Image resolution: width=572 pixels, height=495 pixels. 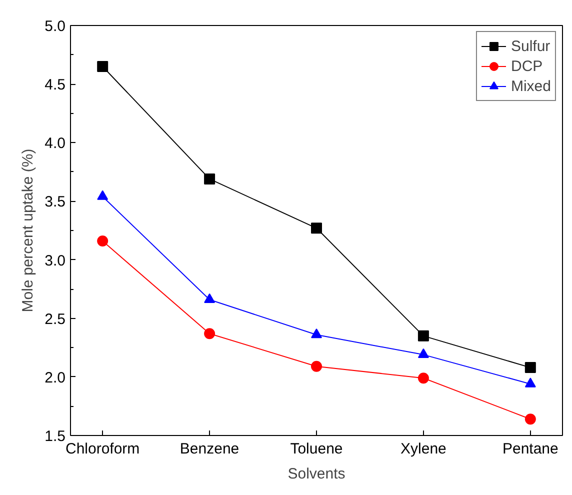 I want to click on legend-label: Mixed, so click(x=530, y=86).